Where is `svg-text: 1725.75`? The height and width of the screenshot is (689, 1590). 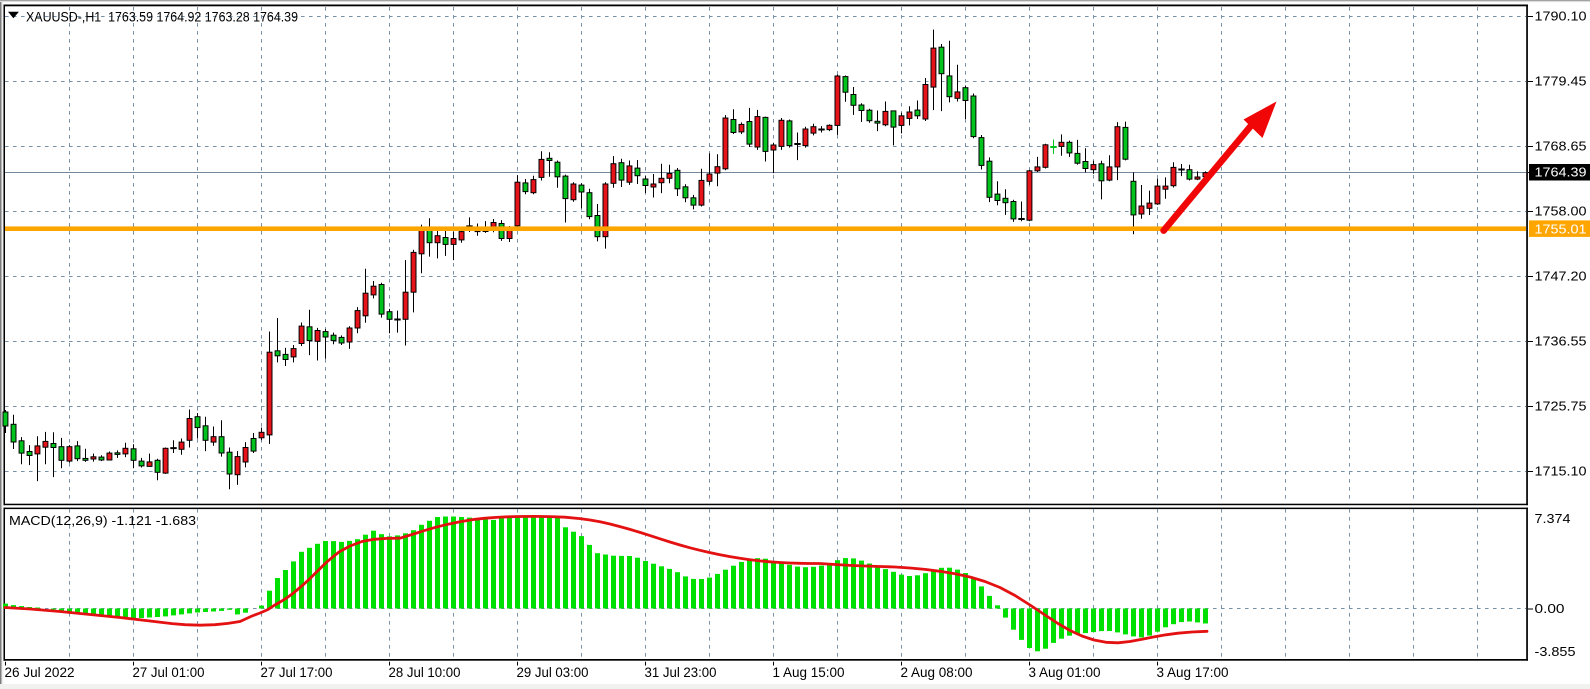
svg-text: 1725.75 is located at coordinates (1561, 406).